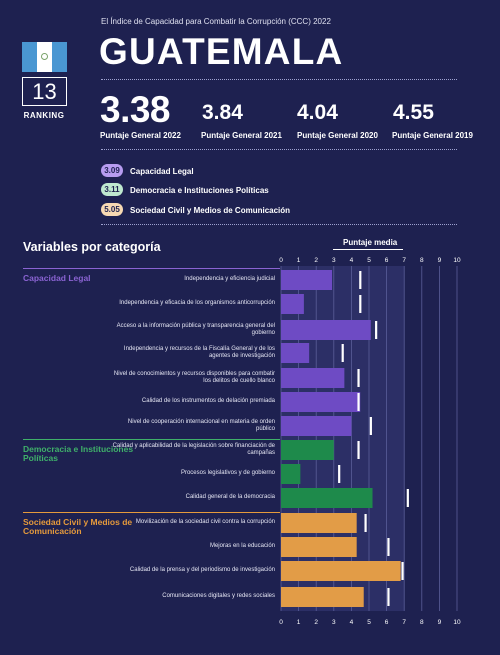 The width and height of the screenshot is (500, 655). What do you see at coordinates (241, 135) in the screenshot?
I see `score-2021-label: Puntaje General 2021` at bounding box center [241, 135].